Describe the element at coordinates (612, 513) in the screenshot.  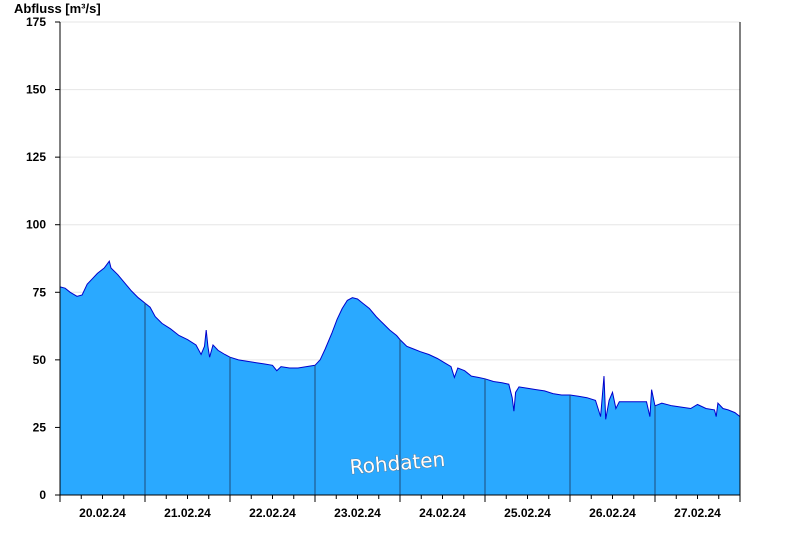
I see `x-tick-label-6: 26.02.24` at that location.